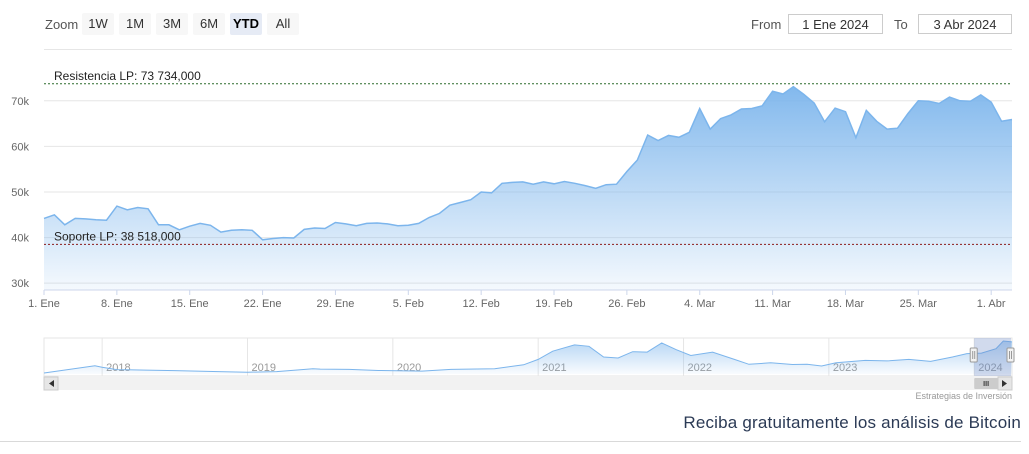  What do you see at coordinates (408, 304) in the screenshot?
I see `x-tick-label: 5. Feb` at bounding box center [408, 304].